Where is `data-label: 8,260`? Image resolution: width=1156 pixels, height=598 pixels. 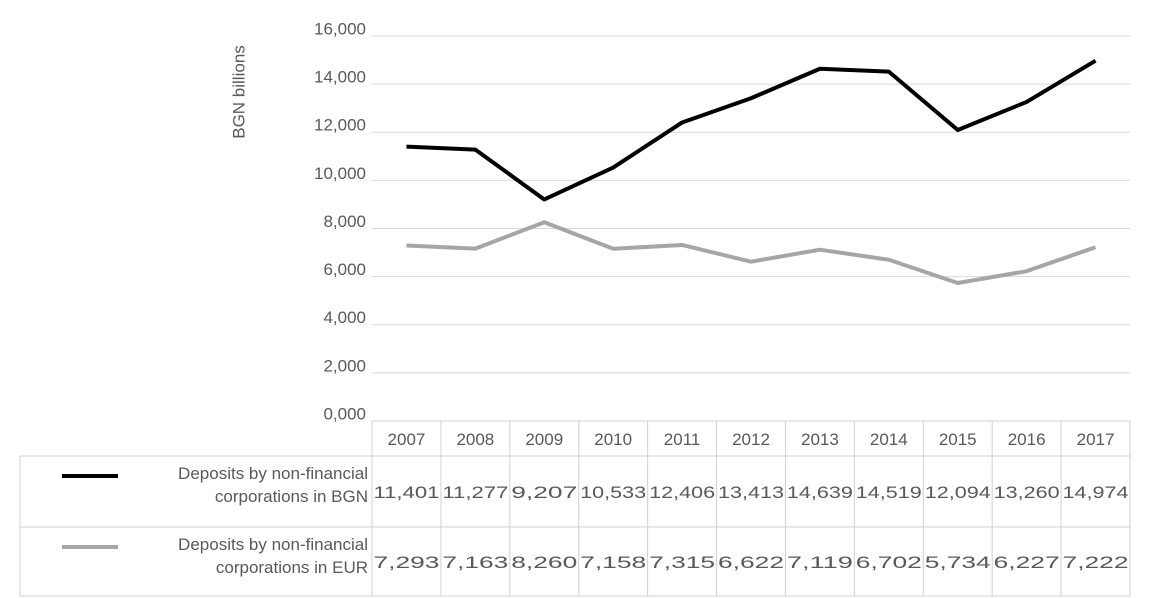 data-label: 8,260 is located at coordinates (544, 562).